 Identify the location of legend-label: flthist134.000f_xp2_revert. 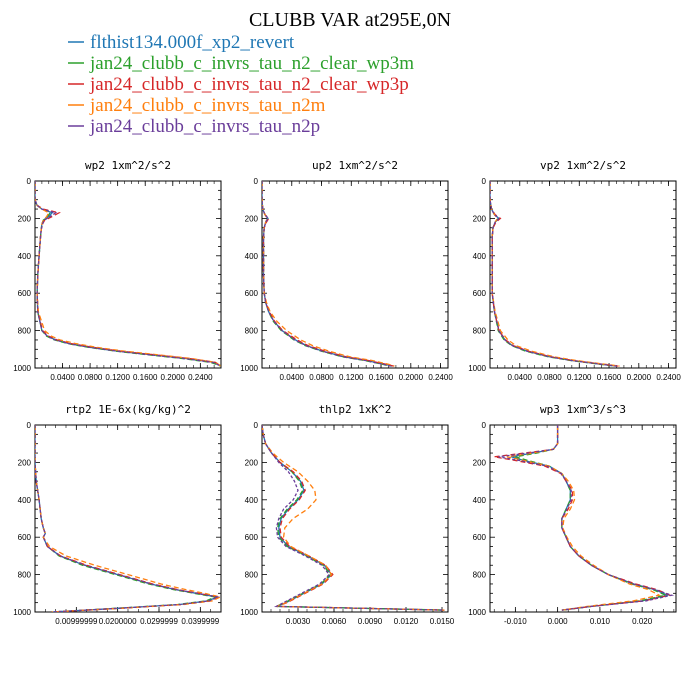
(192, 42).